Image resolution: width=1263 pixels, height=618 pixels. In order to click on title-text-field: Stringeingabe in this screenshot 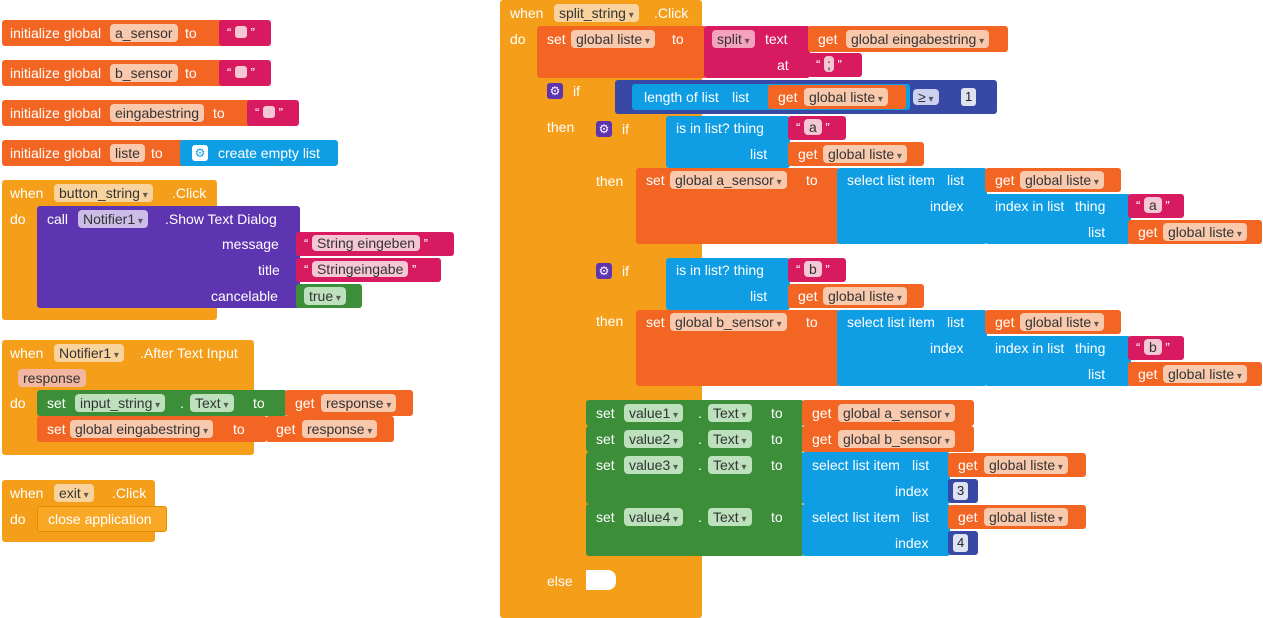, I will do `click(360, 269)`.